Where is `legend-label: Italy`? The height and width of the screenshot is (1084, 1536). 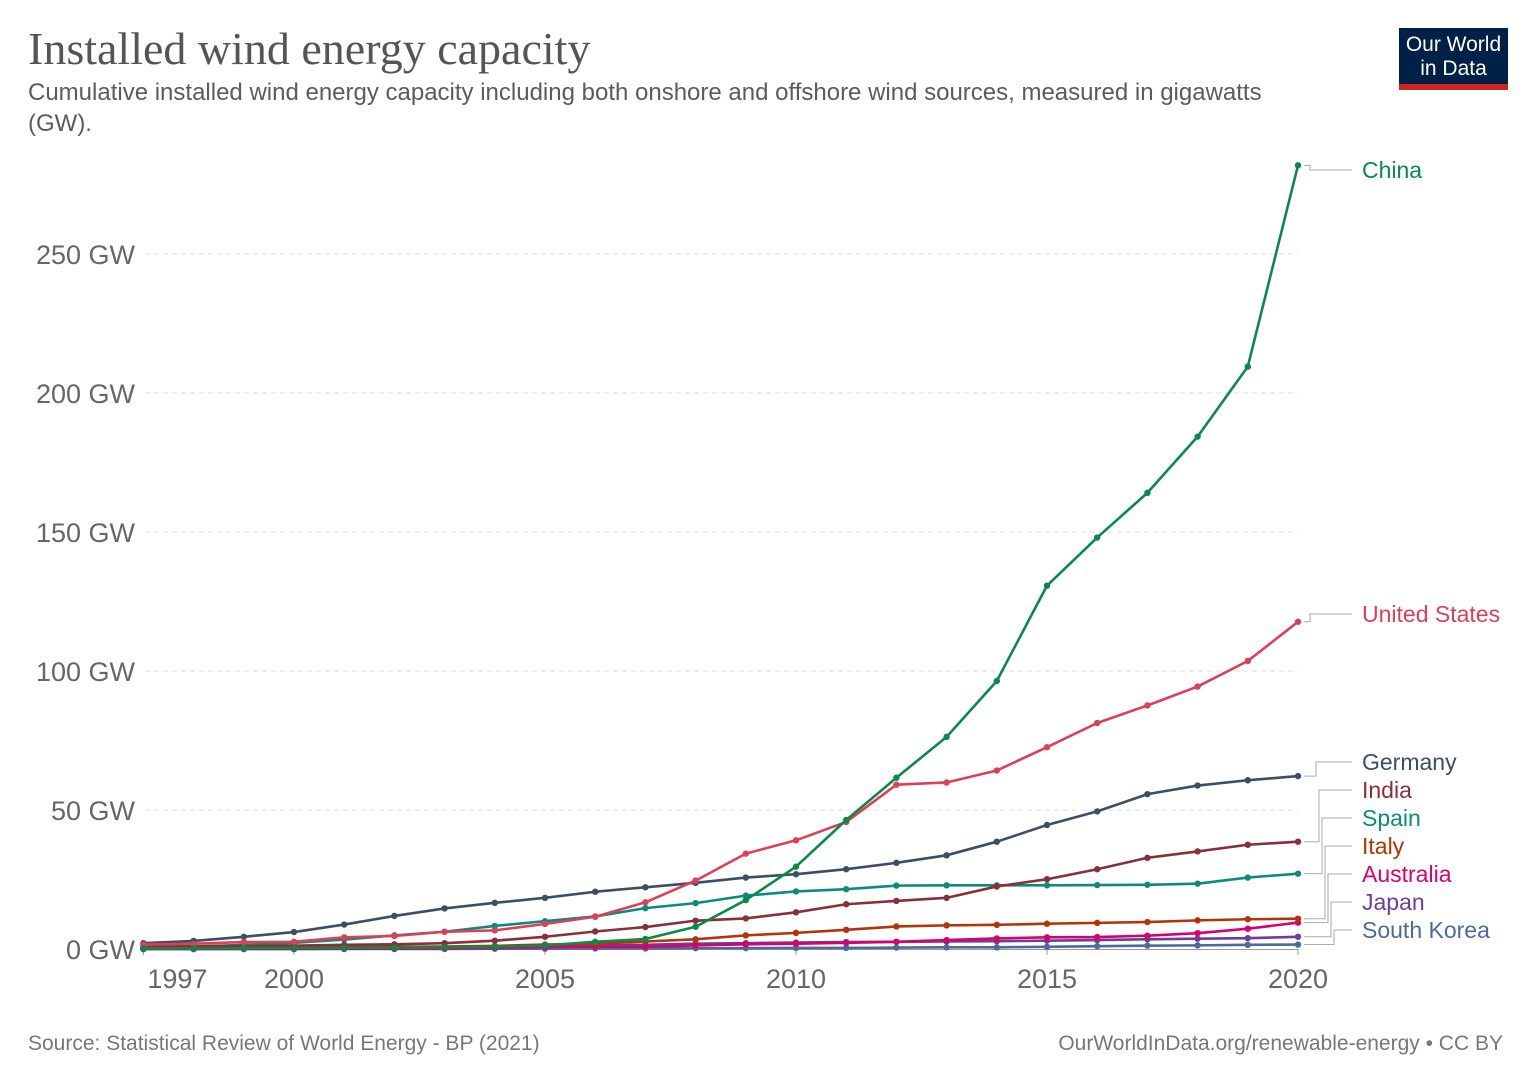 legend-label: Italy is located at coordinates (1383, 846).